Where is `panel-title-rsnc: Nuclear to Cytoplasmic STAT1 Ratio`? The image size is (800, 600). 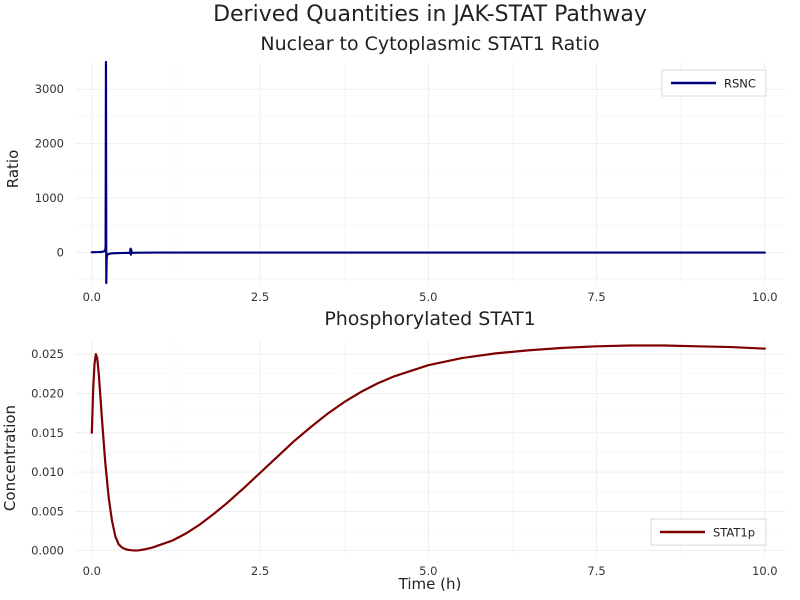 panel-title-rsnc: Nuclear to Cytoplasmic STAT1 Ratio is located at coordinates (429, 44).